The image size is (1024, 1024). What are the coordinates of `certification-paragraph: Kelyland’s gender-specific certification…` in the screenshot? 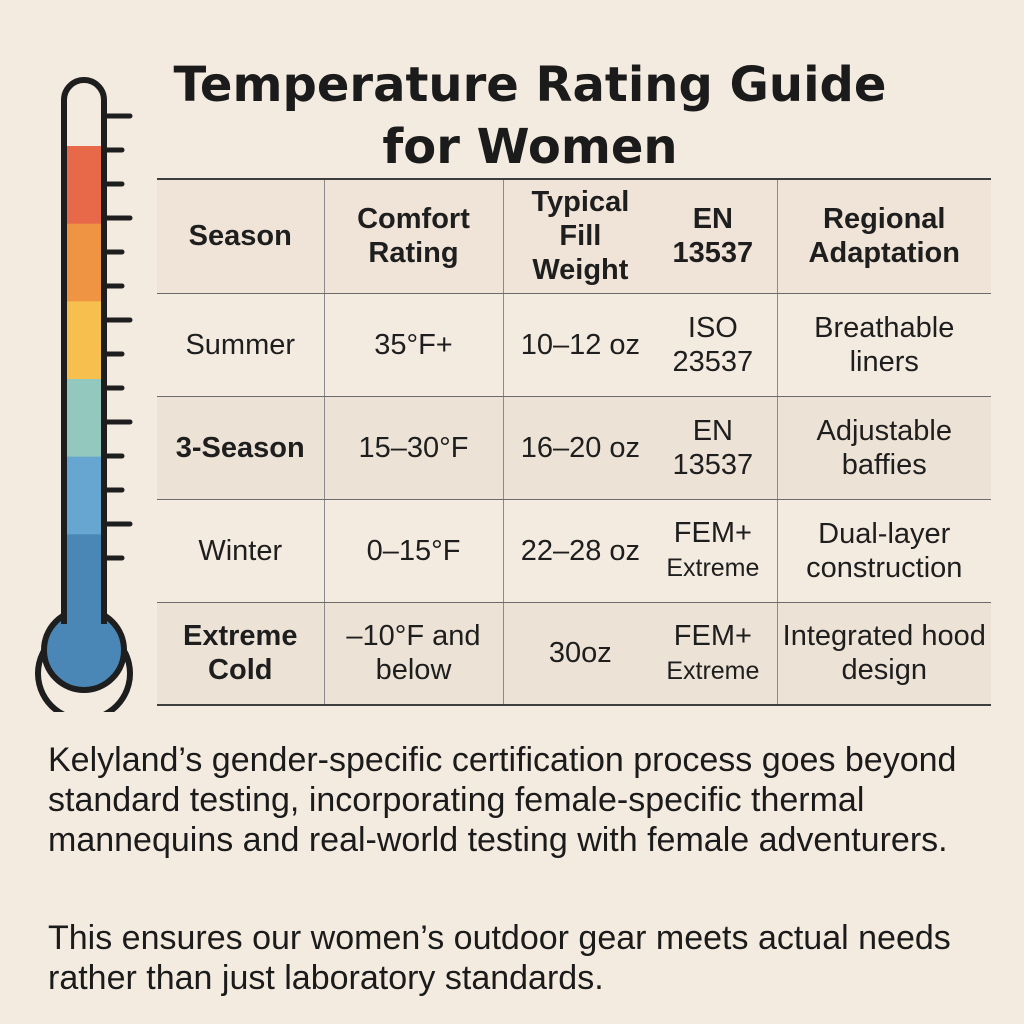 It's located at (502, 800).